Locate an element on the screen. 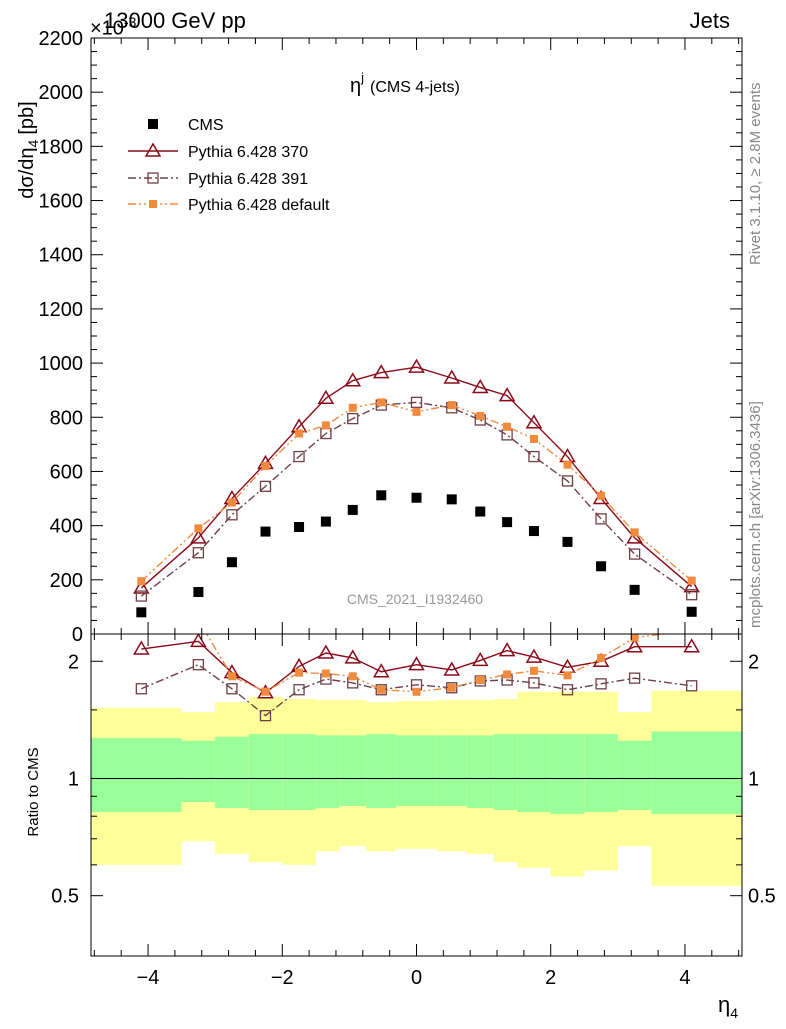 This screenshot has width=786, height=1029. x-axis-label-sub: 4 is located at coordinates (734, 1013).